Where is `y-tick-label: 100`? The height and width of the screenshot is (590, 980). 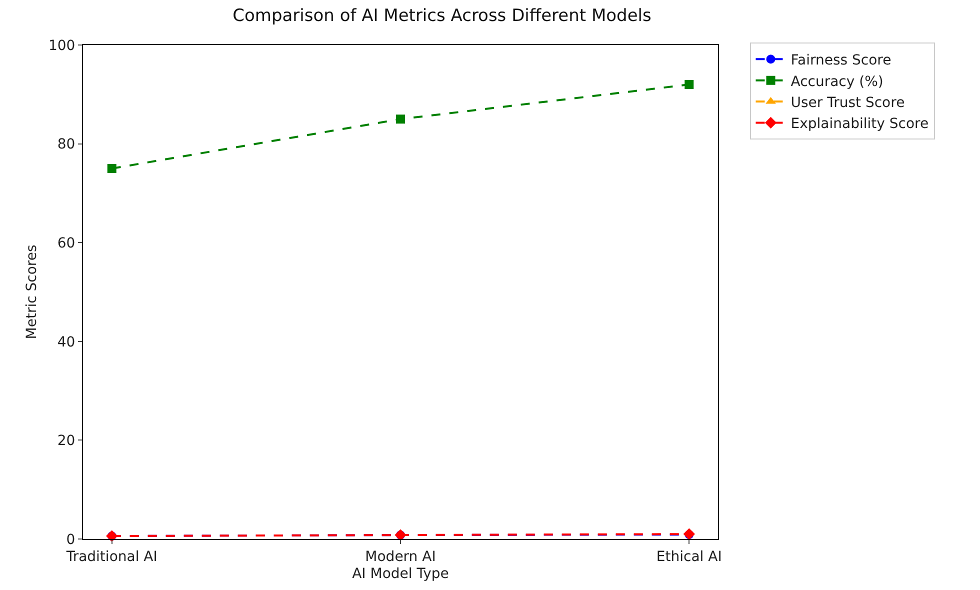 y-tick-label: 100 is located at coordinates (62, 46).